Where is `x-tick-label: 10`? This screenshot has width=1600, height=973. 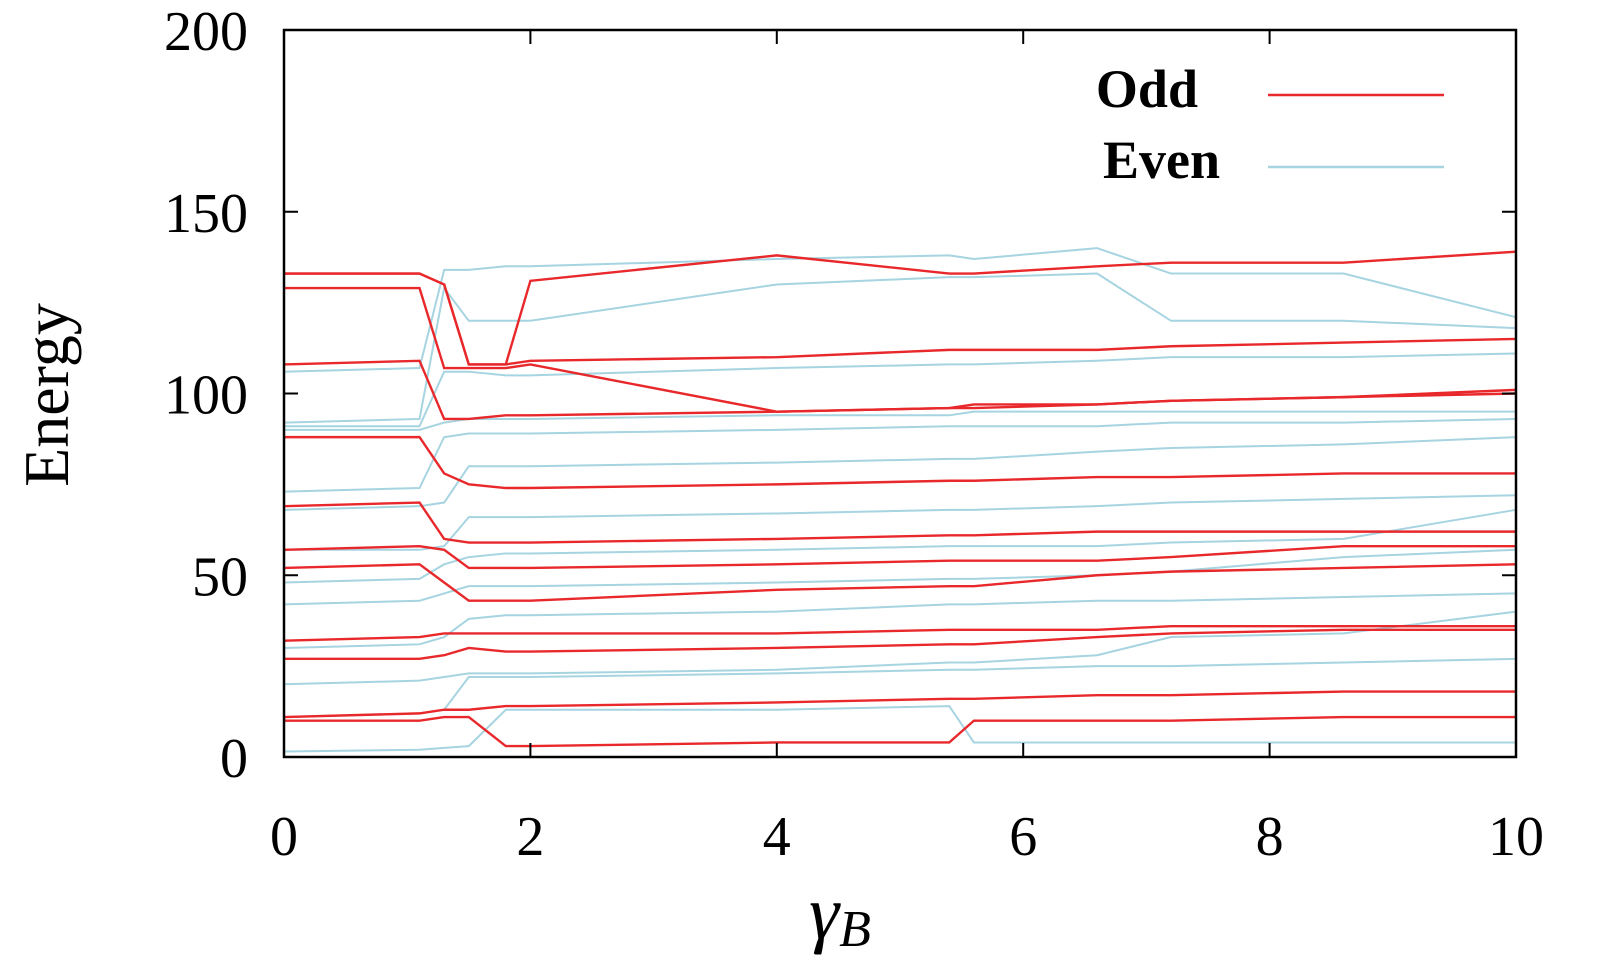 x-tick-label: 10 is located at coordinates (1516, 837).